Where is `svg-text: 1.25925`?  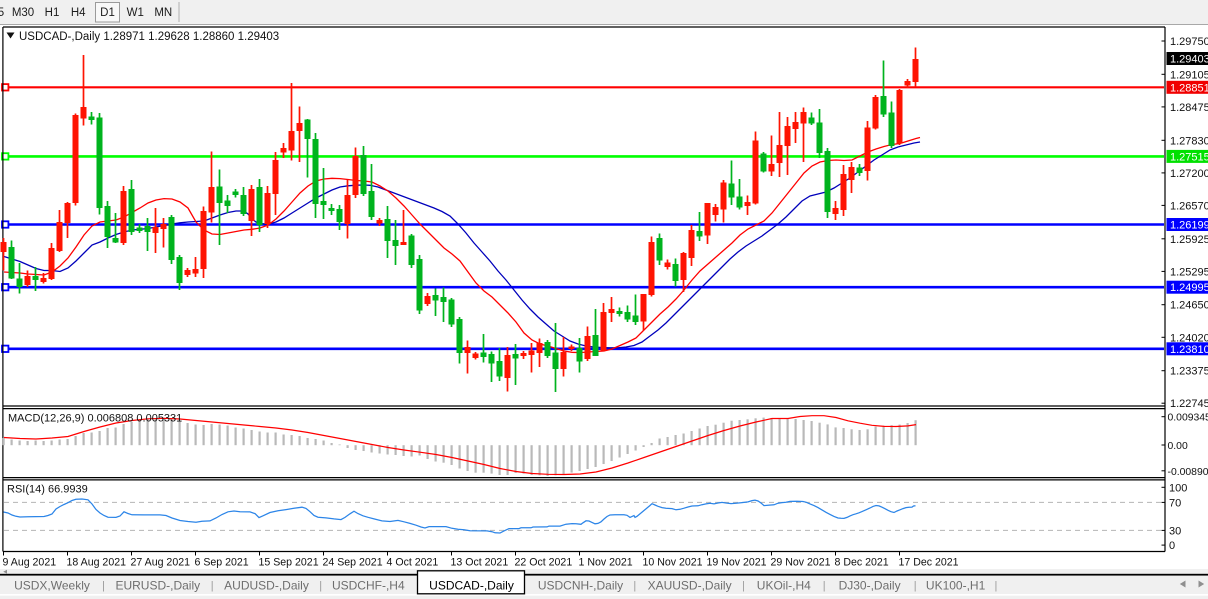 svg-text: 1.25925 is located at coordinates (1189, 240).